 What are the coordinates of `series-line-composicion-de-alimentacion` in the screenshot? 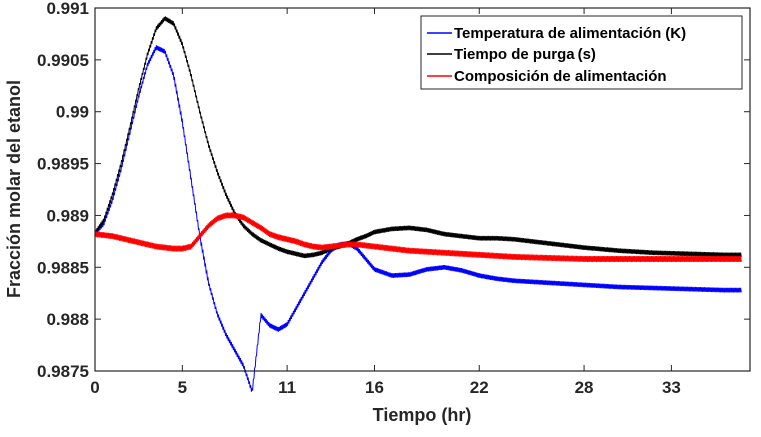 It's located at (418, 237).